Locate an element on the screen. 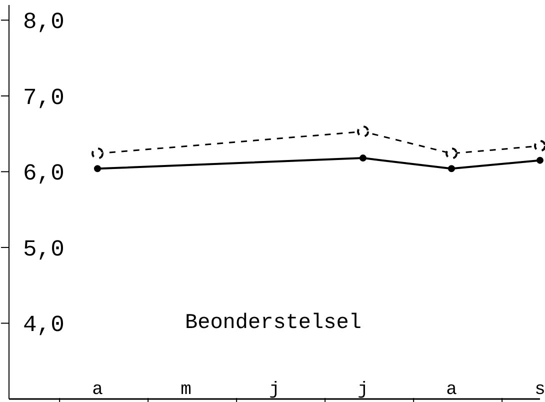 This screenshot has width=545, height=402. y-tick-label: 6,0 is located at coordinates (43, 173).